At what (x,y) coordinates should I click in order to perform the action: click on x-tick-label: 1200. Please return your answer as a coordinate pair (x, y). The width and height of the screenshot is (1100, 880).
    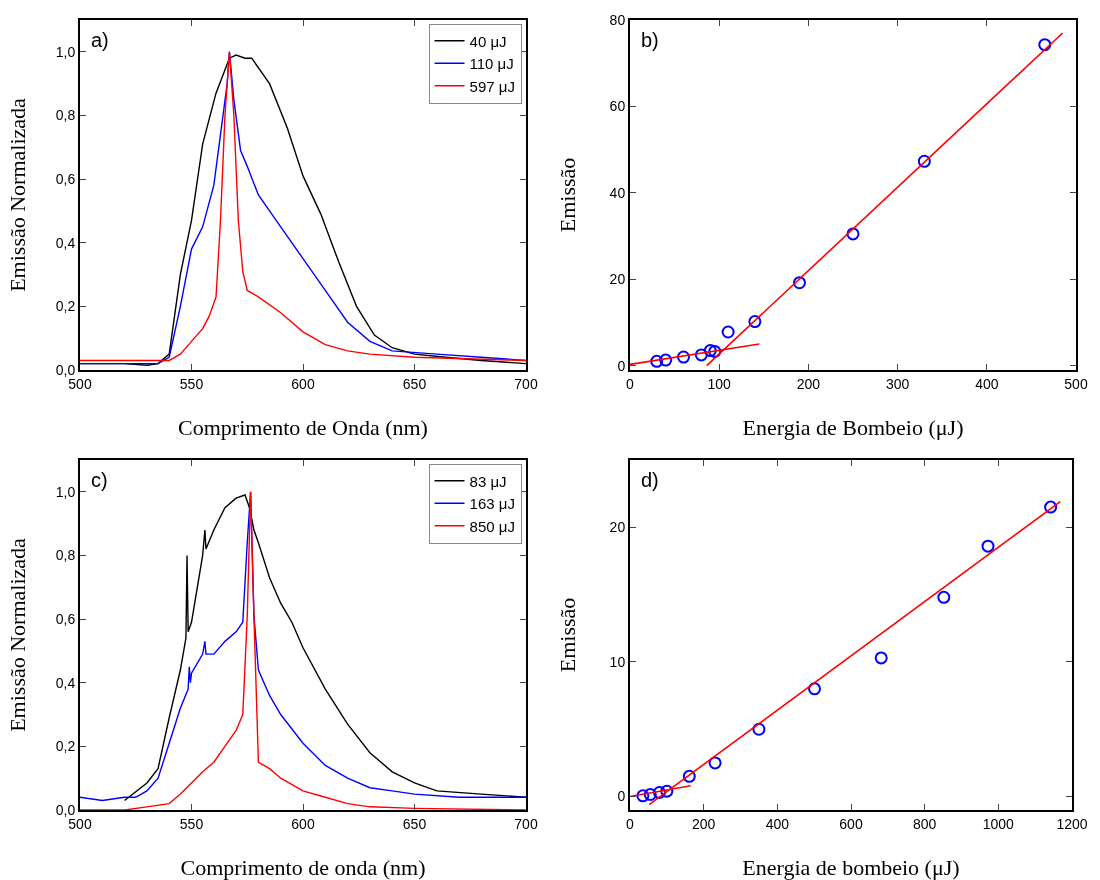
    Looking at the image, I should click on (1072, 823).